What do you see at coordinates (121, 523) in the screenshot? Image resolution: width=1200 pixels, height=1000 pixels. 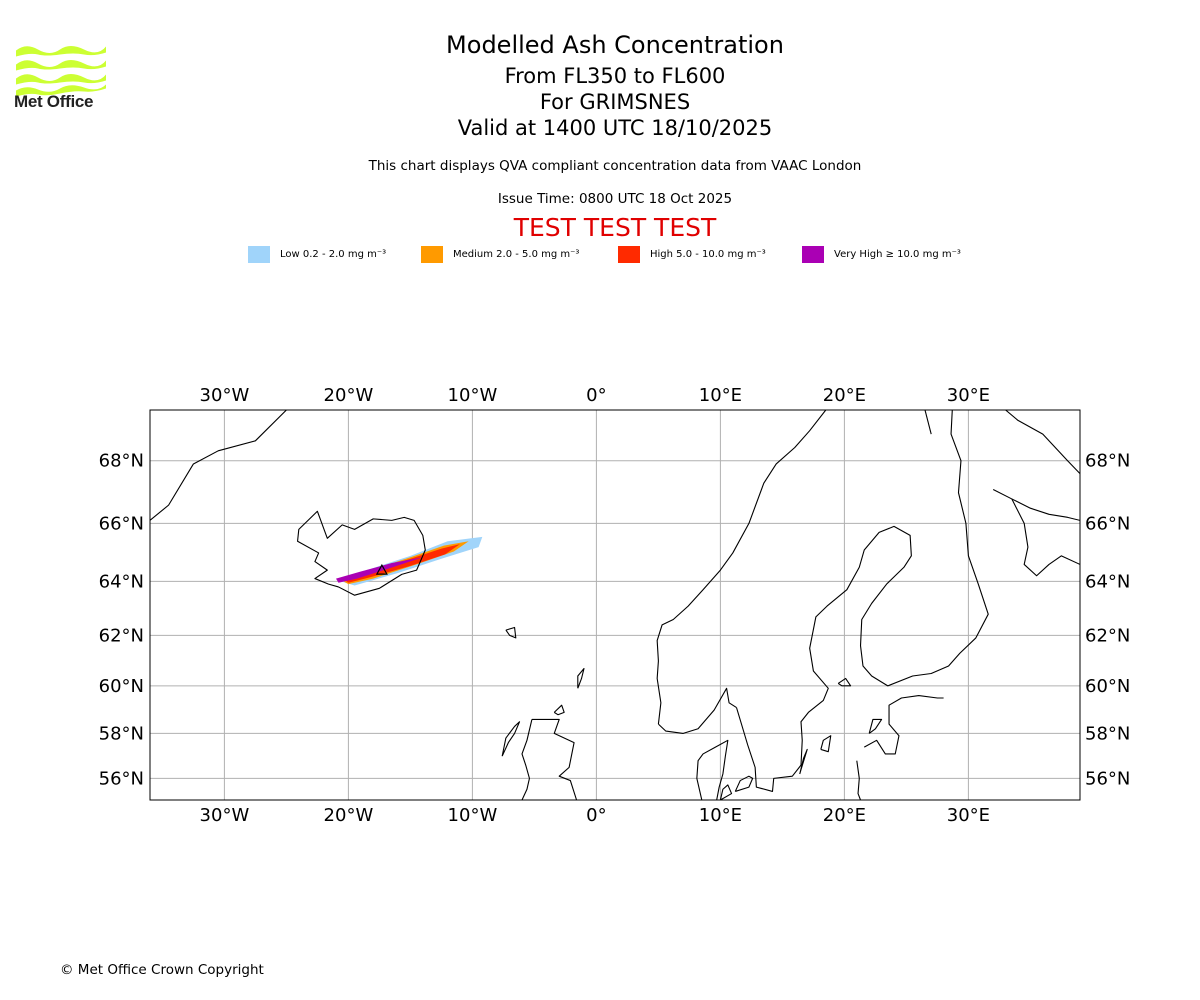 I see `lat-label-left: 66°N` at bounding box center [121, 523].